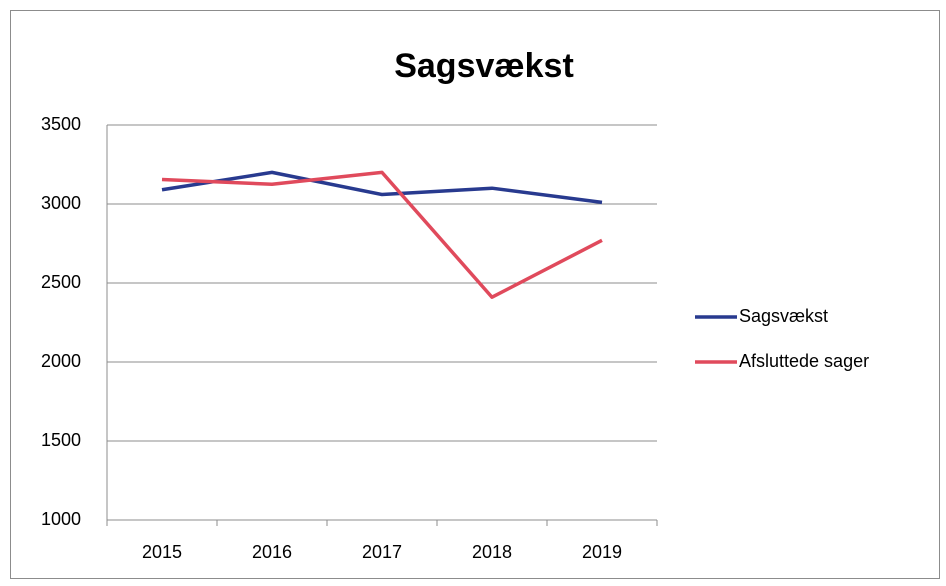 The image size is (946, 586). Describe the element at coordinates (804, 361) in the screenshot. I see `legend-label: Afsluttede sager` at that location.